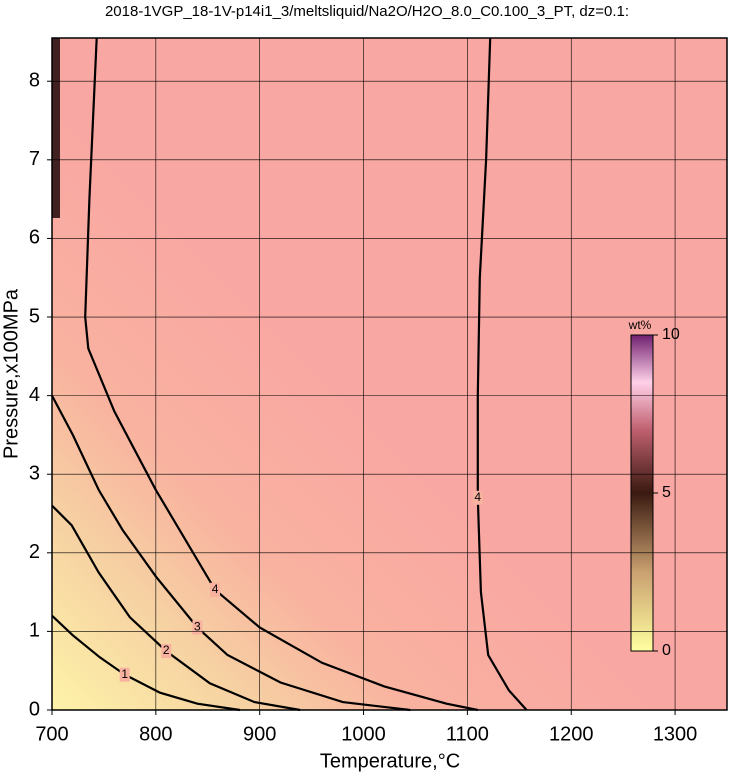 The image size is (734, 781). I want to click on dense-contour-zone, so click(56, 128).